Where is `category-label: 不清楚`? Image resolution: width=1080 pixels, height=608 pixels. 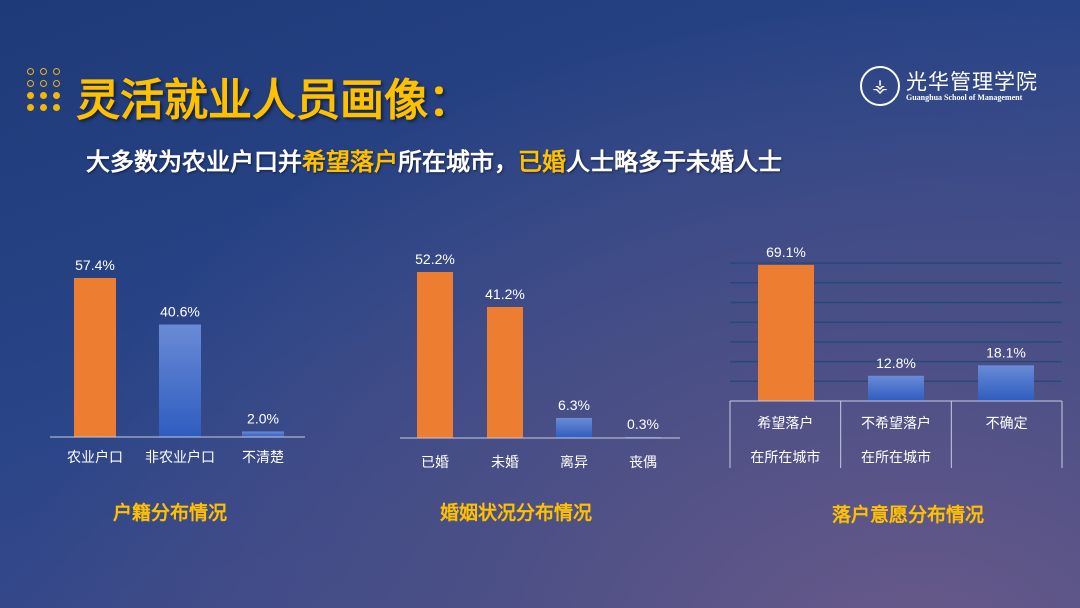
category-label: 不清楚 is located at coordinates (263, 458).